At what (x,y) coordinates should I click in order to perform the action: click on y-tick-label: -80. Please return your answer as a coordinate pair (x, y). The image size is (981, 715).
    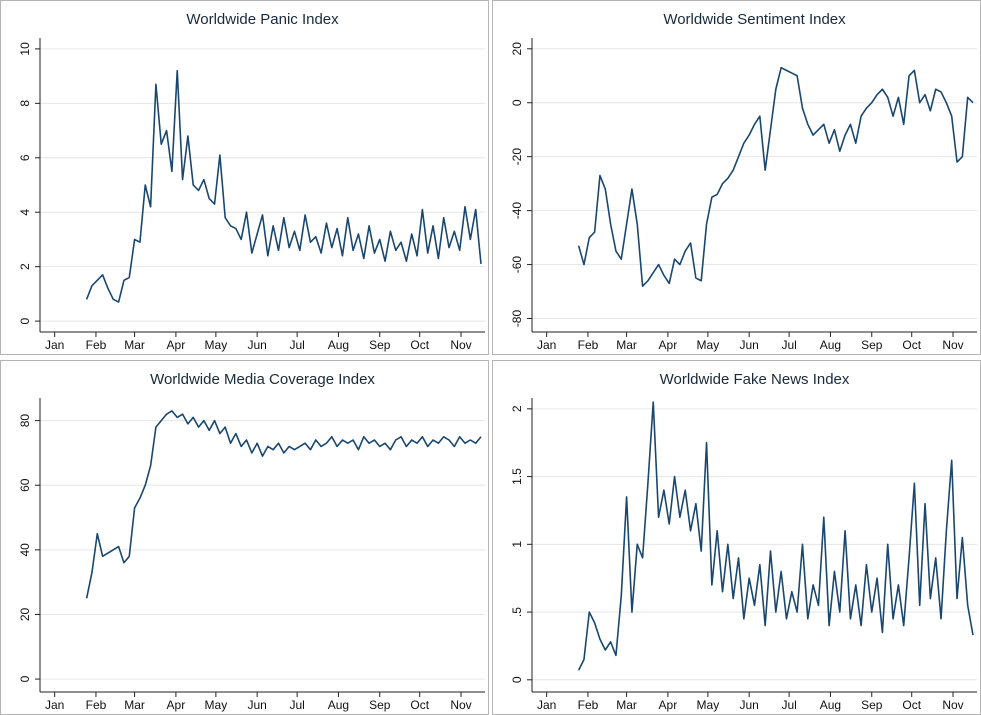
    Looking at the image, I should click on (517, 319).